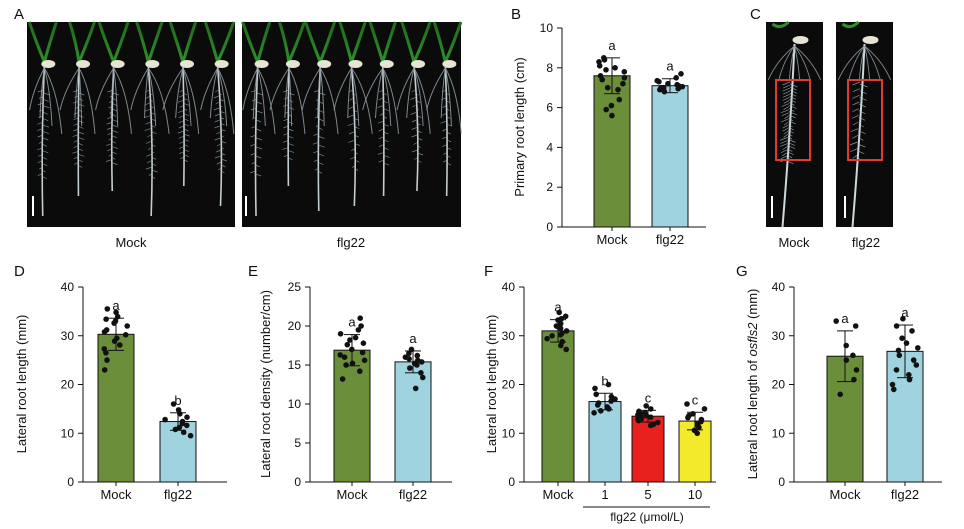 The image size is (964, 529). Describe the element at coordinates (604, 494) in the screenshot. I see `x-tick-label: 1` at that location.